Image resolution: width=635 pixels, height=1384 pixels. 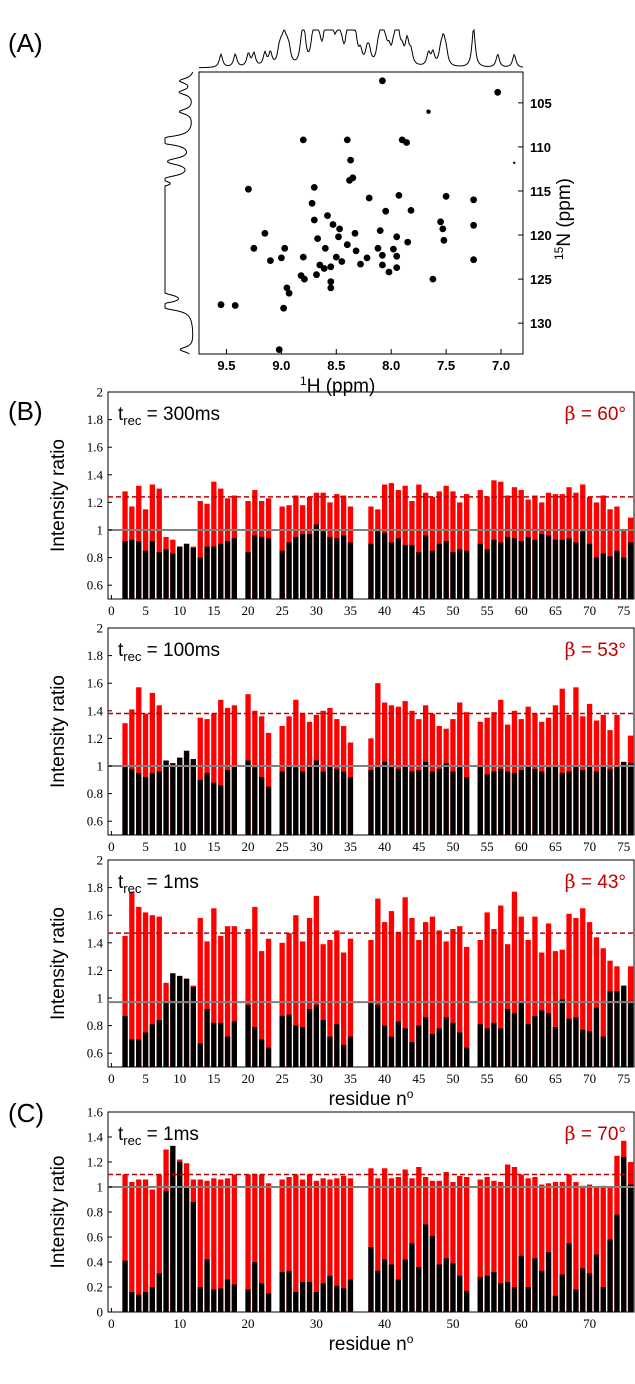 What do you see at coordinates (95, 970) in the screenshot?
I see `y-tick-label: 1.2` at bounding box center [95, 970].